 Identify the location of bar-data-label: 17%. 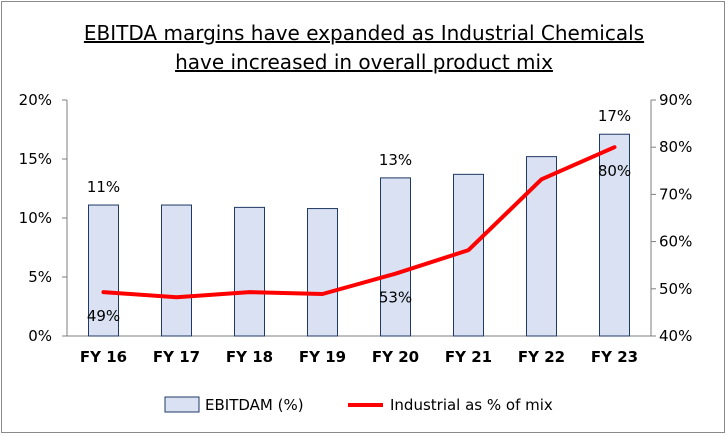
(614, 116).